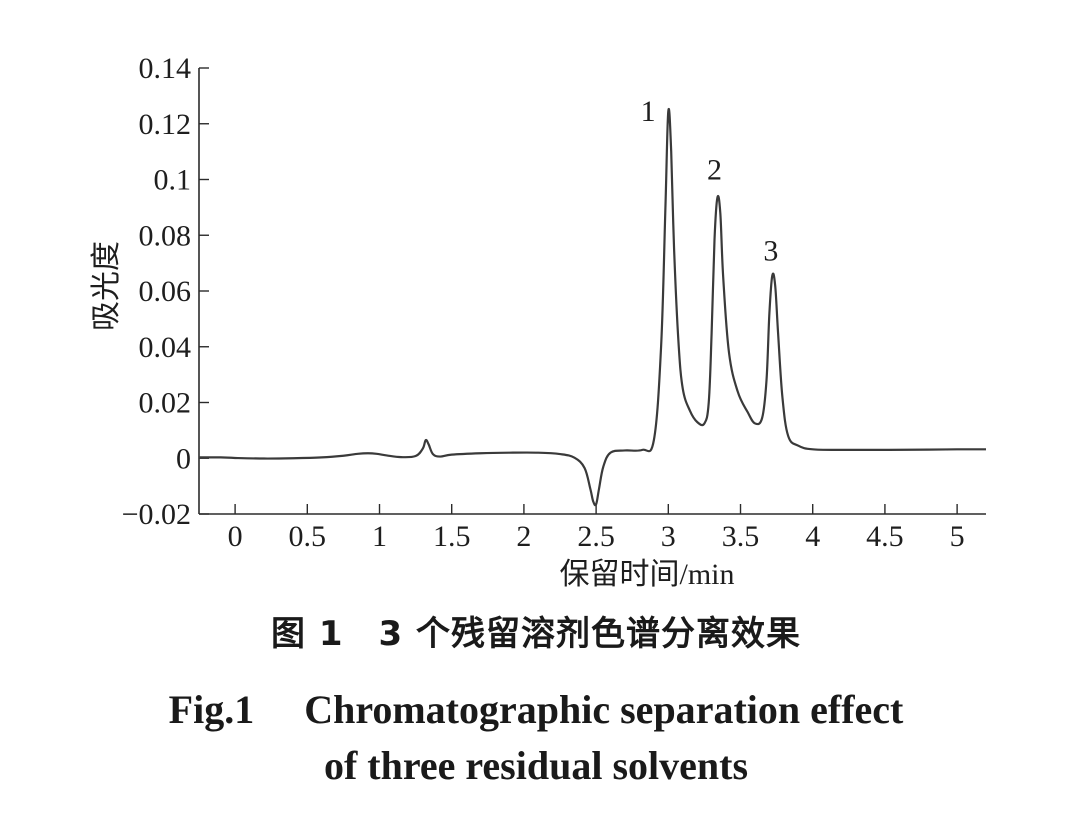  Describe the element at coordinates (106, 286) in the screenshot. I see `y-axis-title: 吸光度` at that location.